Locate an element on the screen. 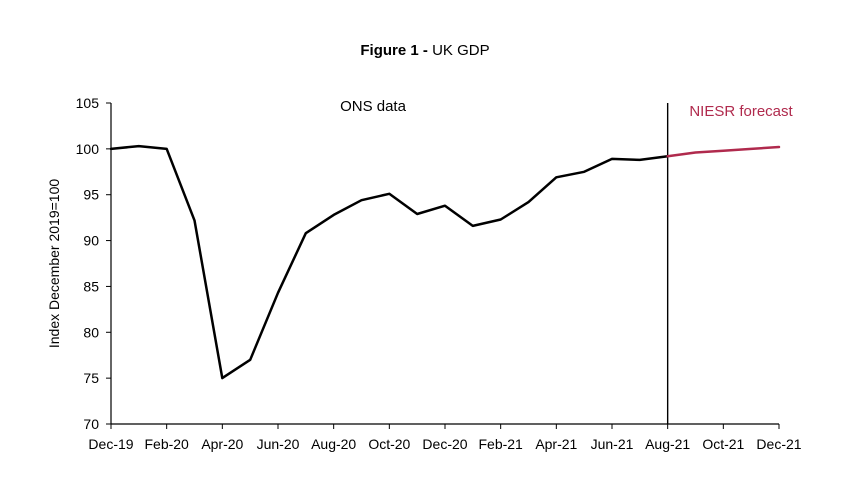 This screenshot has width=850, height=484. x-tick-label: Dec-20 is located at coordinates (444, 444).